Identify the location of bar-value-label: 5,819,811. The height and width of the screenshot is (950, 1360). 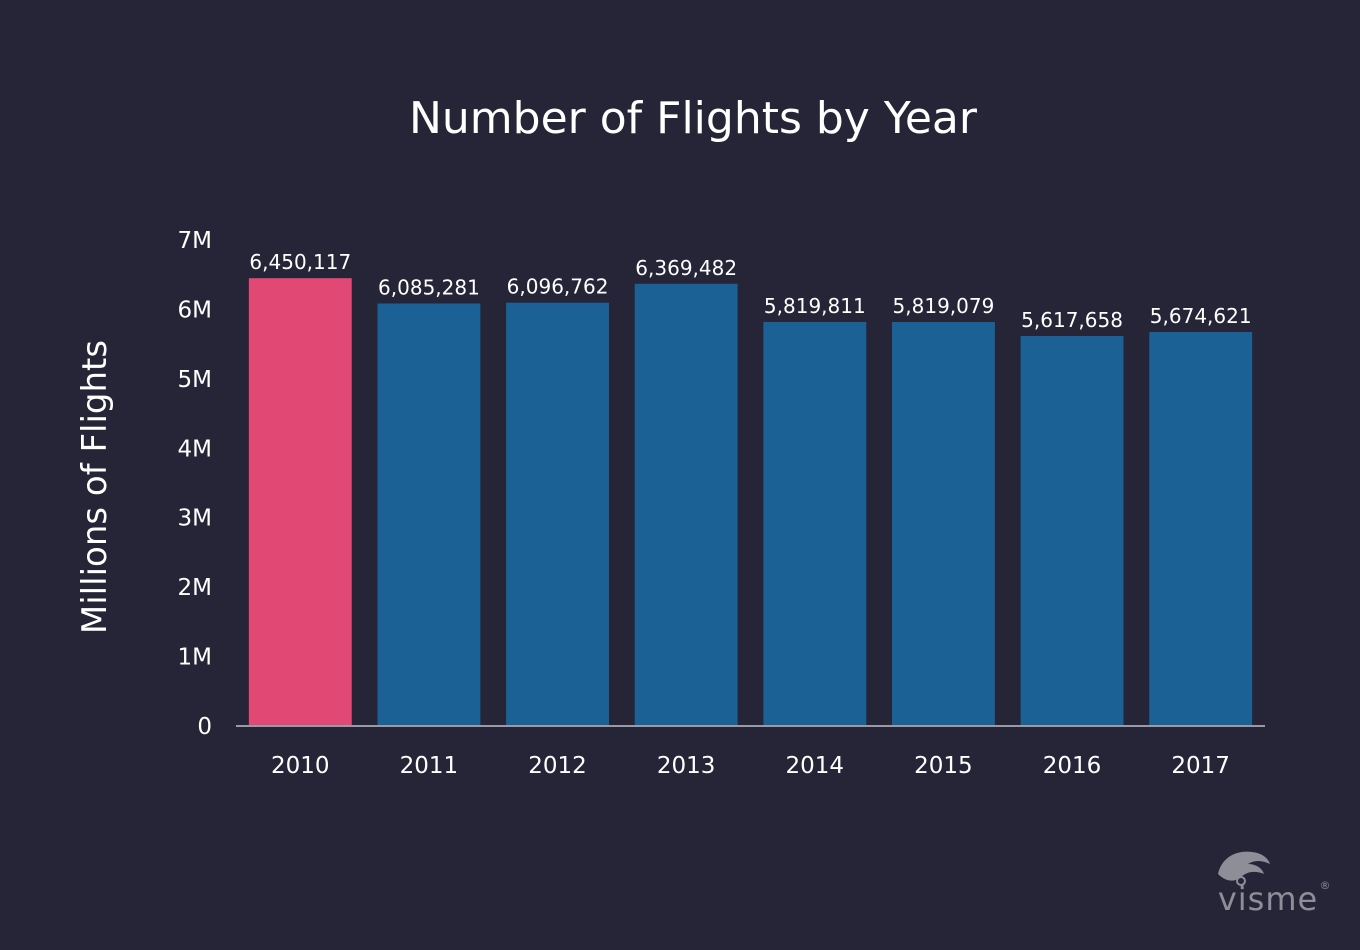
(815, 306).